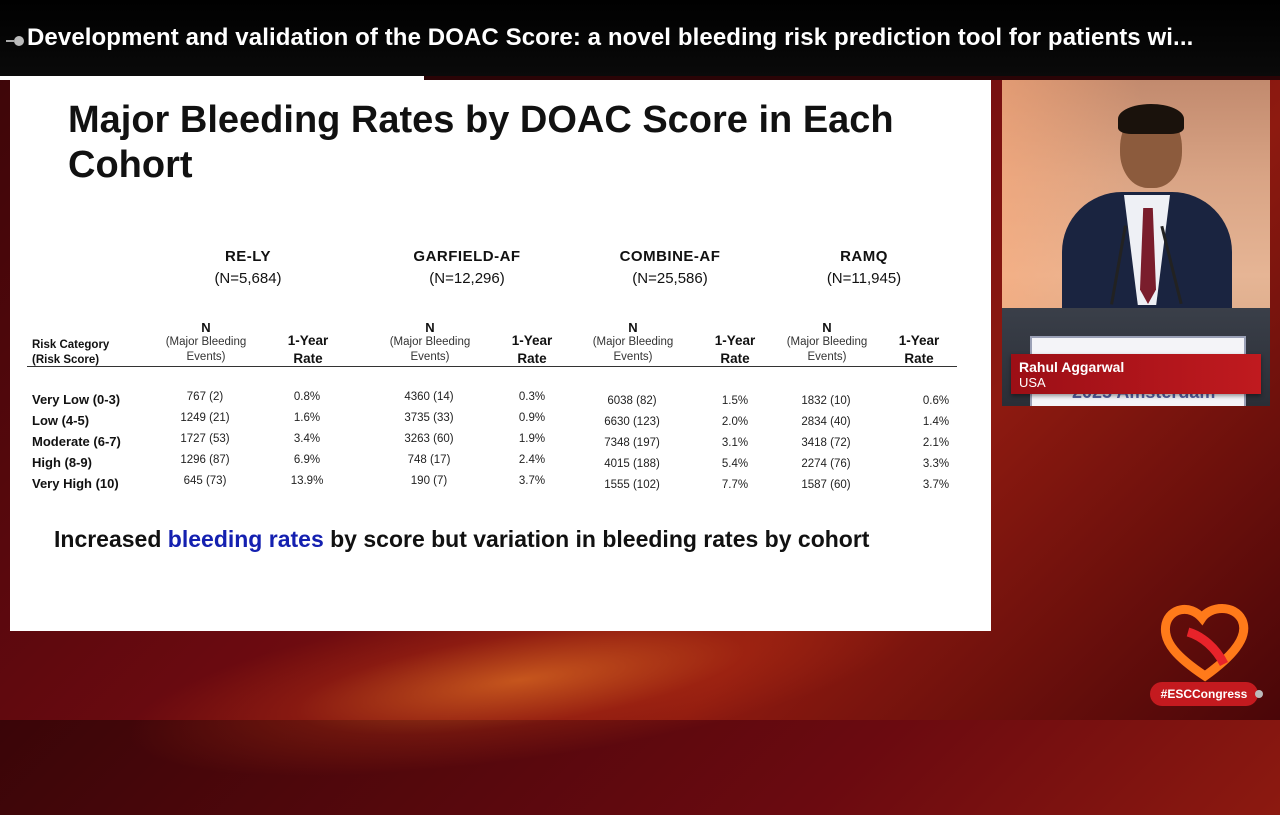 The height and width of the screenshot is (815, 1280). I want to click on row-label: Very Low (0-3), so click(76, 399).